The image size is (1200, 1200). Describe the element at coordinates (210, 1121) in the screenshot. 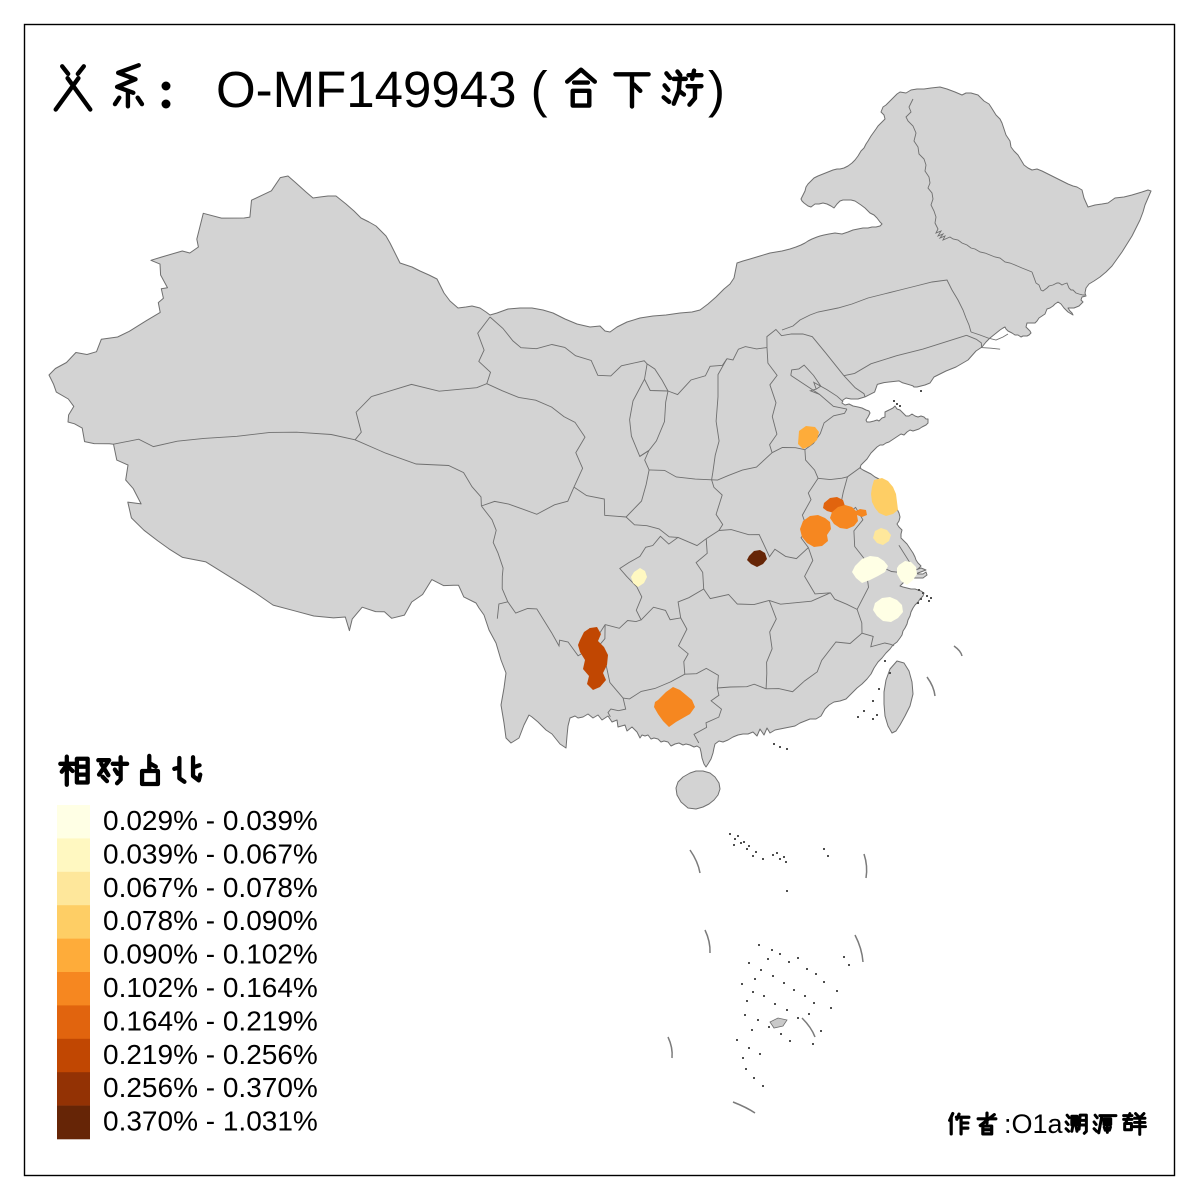

I see `svg-text: 0.370% - 1.031%` at that location.